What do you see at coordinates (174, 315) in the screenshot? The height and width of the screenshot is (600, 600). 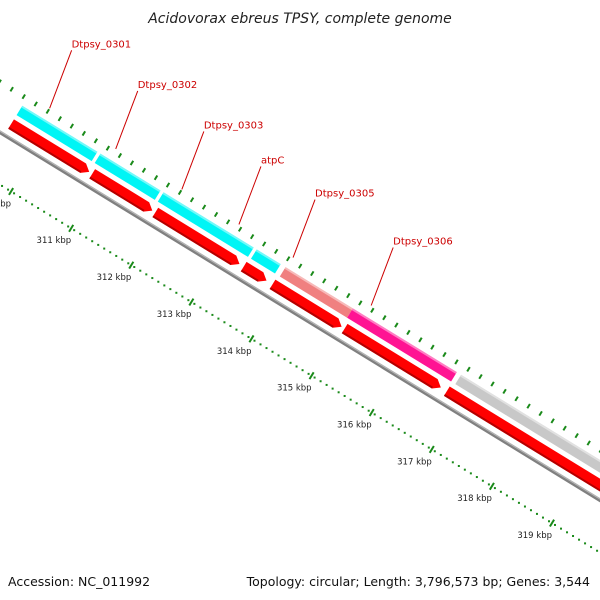 I see `kbp-tick-label: 313 kbp` at bounding box center [174, 315].